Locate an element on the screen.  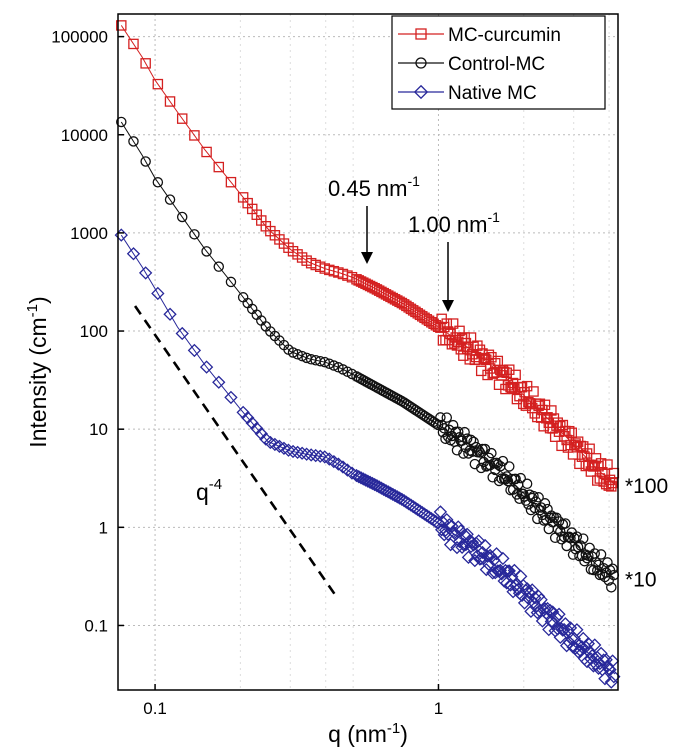
legend-item: MC-curcumin is located at coordinates (479, 35).